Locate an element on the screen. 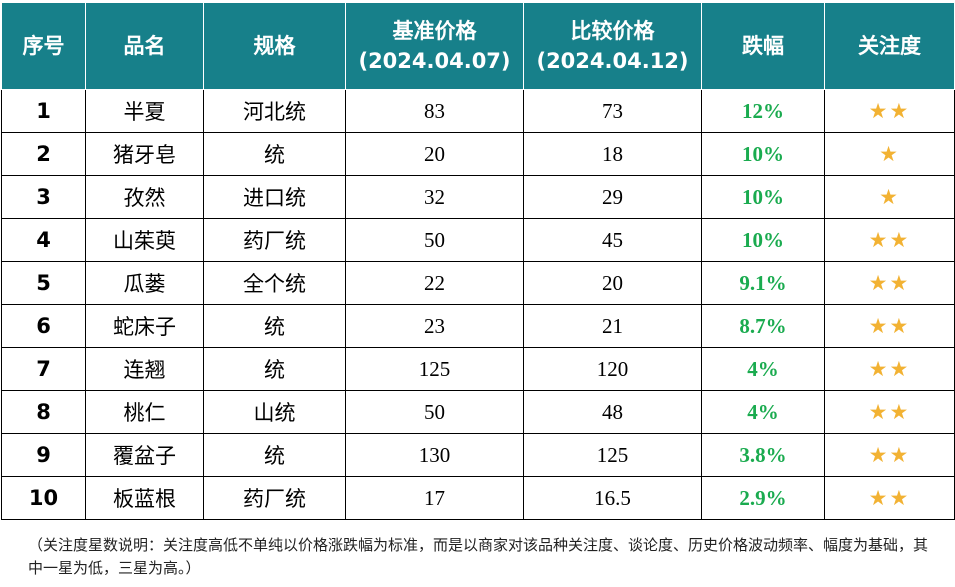  table-row: 2 猪牙皂统 20 18 10% ★ is located at coordinates (478, 154).